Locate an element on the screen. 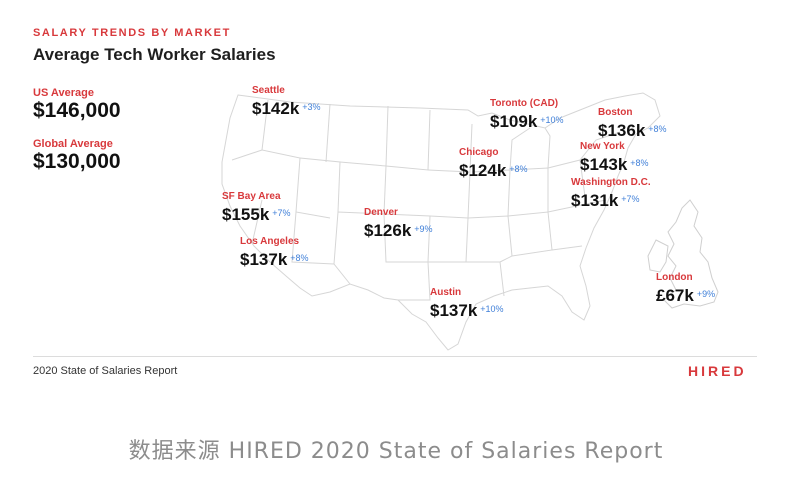 Image resolution: width=792 pixels, height=484 pixels. market-name: New York is located at coordinates (602, 146).